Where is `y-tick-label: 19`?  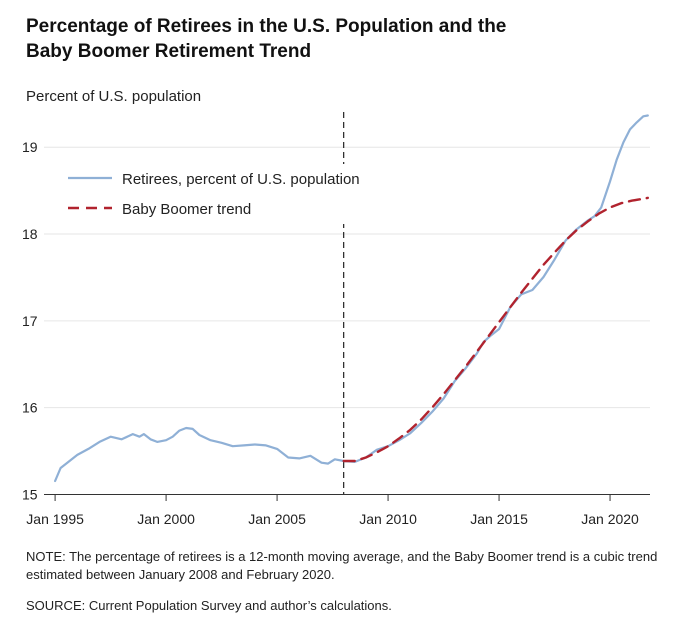 y-tick-label: 19 is located at coordinates (30, 147).